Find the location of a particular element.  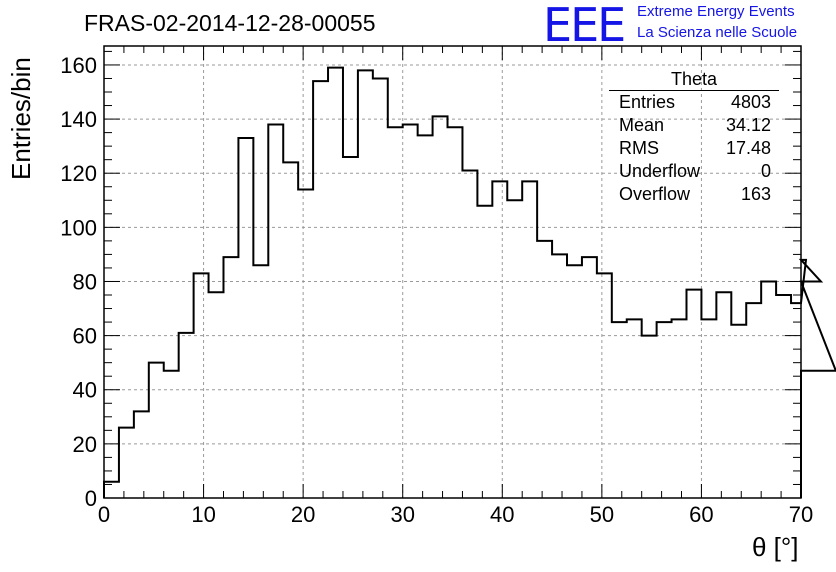

y-tick-label: 100 is located at coordinates (78, 227).